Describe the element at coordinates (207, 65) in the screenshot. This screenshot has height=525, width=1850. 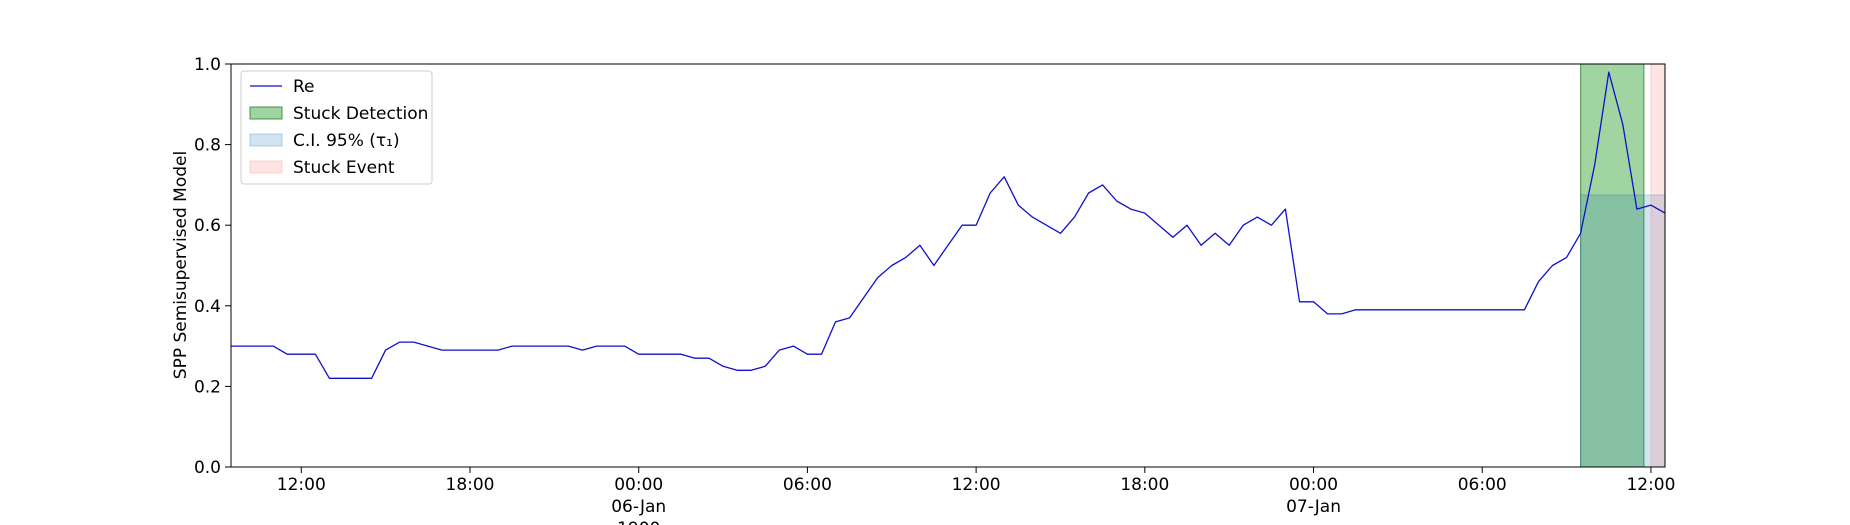
I see `y-tick-label: 1.0` at that location.